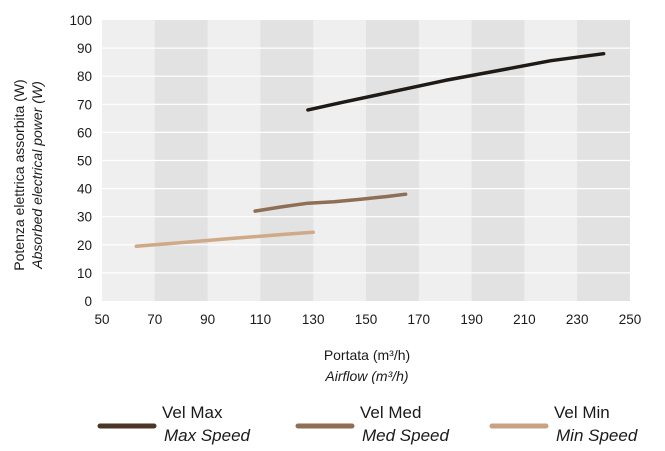  What do you see at coordinates (207, 435) in the screenshot?
I see `legend-label-en: Max Speed` at bounding box center [207, 435].